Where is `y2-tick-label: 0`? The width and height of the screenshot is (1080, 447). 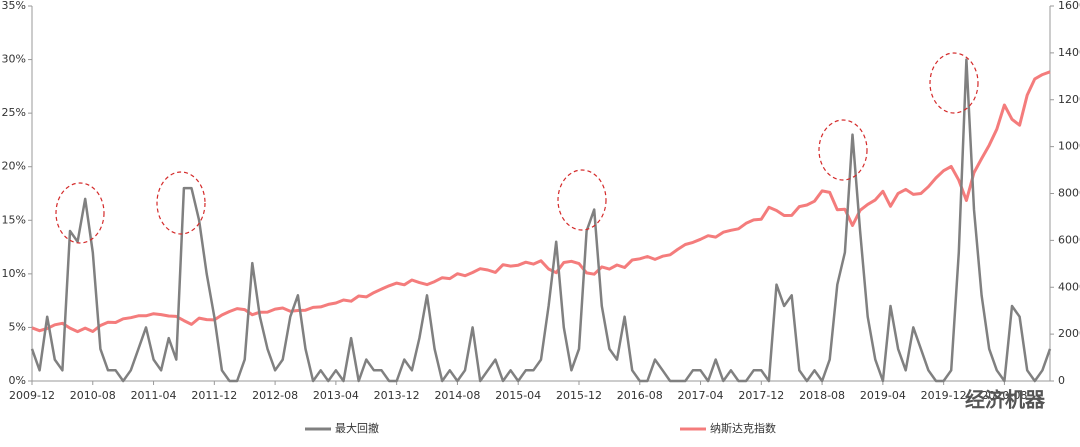 y2-tick-label: 0 is located at coordinates (1061, 380).